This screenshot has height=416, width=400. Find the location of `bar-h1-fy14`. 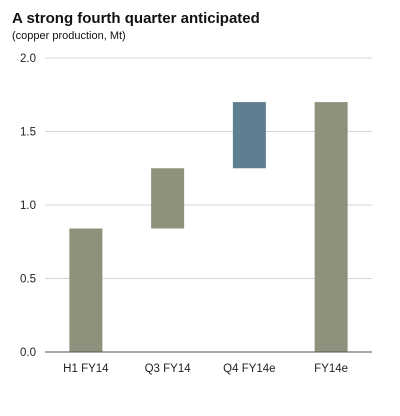

bar-h1-fy14 is located at coordinates (86, 290).